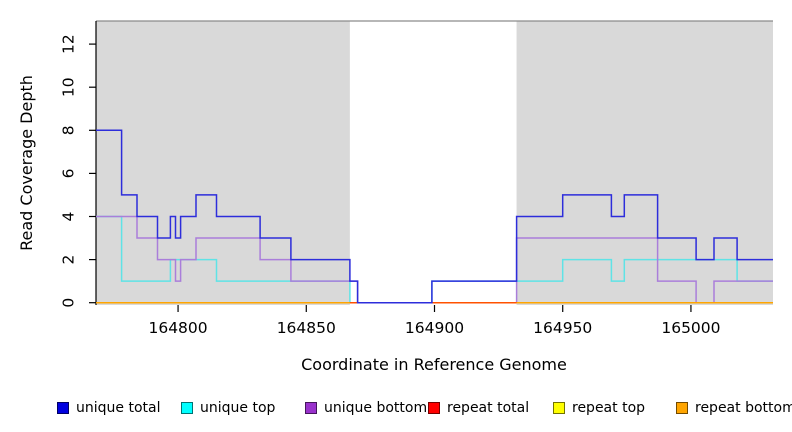 The width and height of the screenshot is (792, 432). What do you see at coordinates (690, 328) in the screenshot?
I see `x-tick-label: 165000` at bounding box center [690, 328].